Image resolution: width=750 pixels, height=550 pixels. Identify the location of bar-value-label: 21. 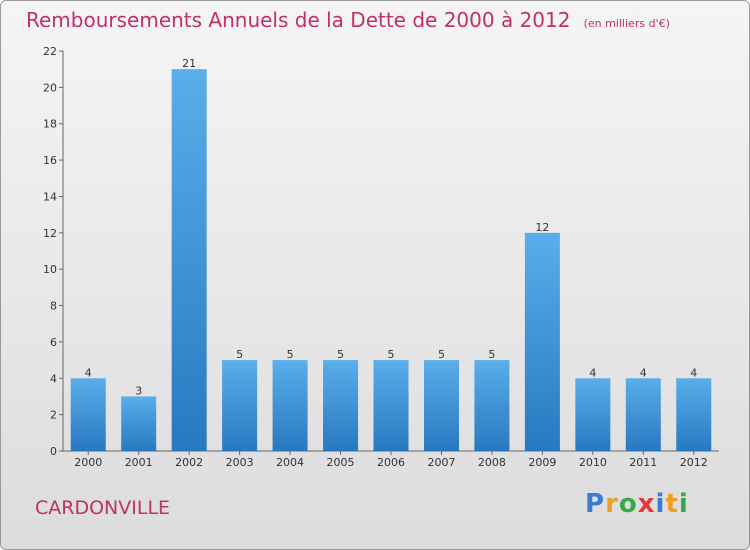
(189, 63).